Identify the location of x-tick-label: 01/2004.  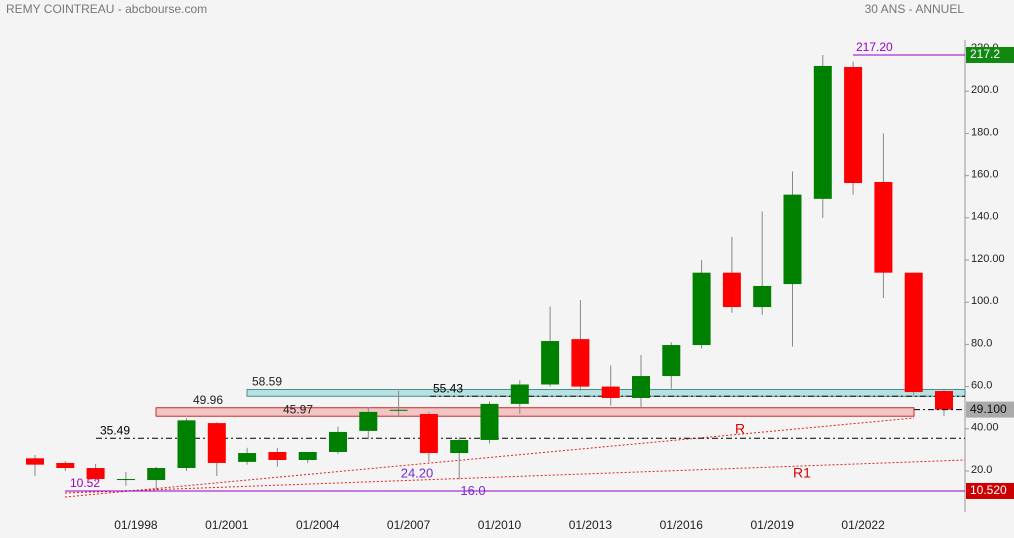
(318, 525).